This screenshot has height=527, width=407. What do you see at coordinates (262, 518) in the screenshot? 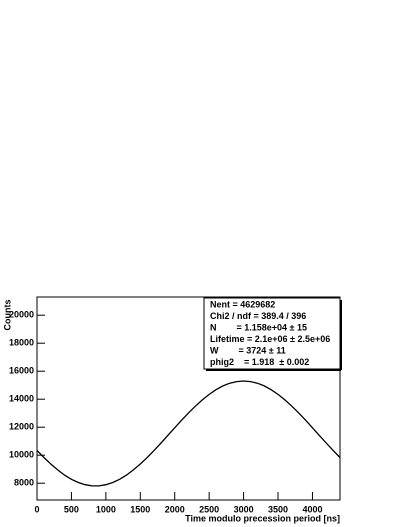
I see `x-axis-label: Time modulo precession period [ns]` at bounding box center [262, 518].